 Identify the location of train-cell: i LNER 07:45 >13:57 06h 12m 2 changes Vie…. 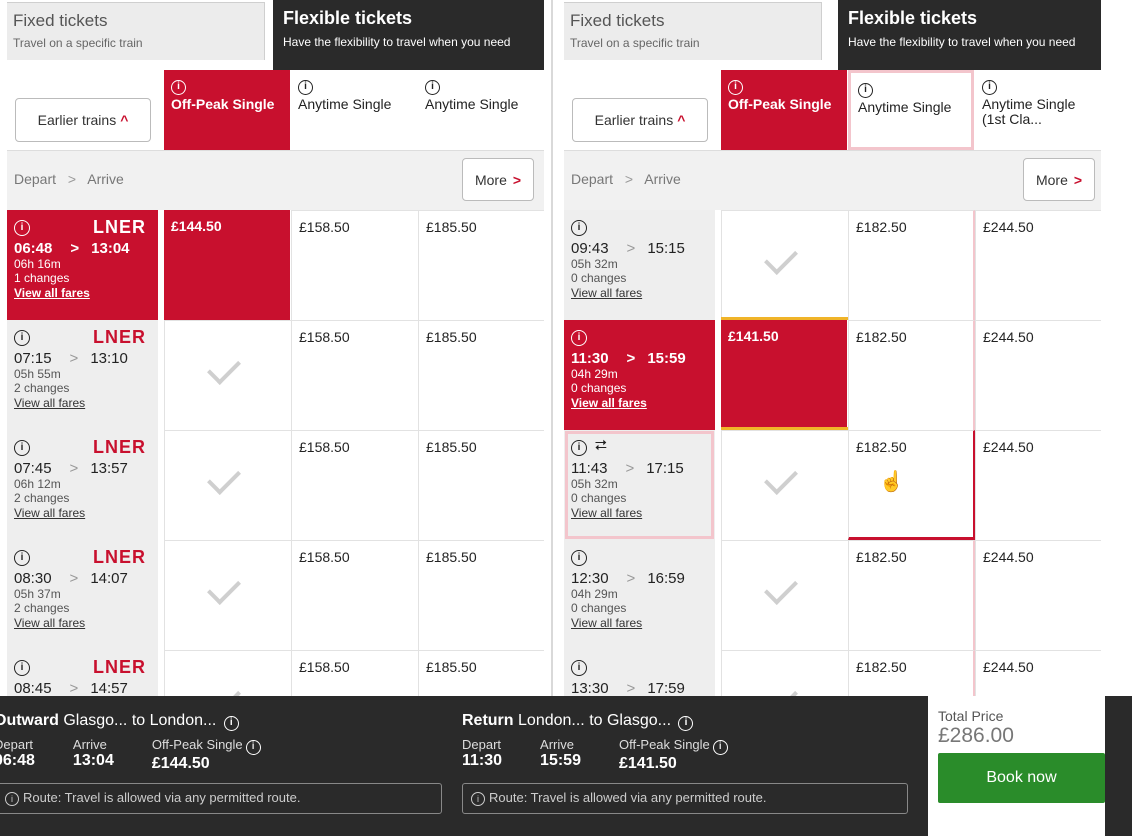
(82, 485).